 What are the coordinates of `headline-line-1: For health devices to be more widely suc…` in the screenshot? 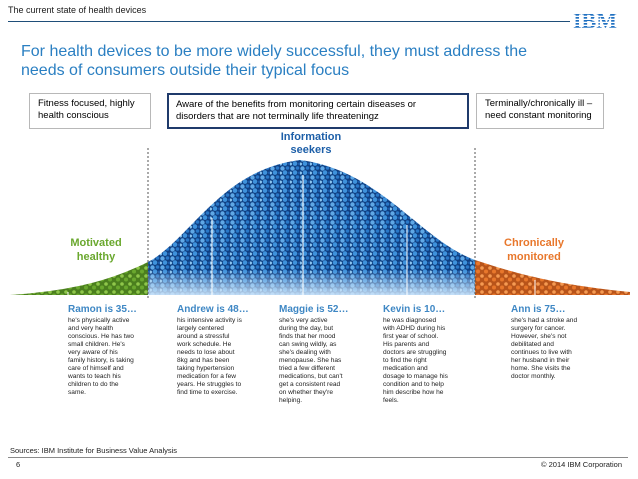 It's located at (274, 51).